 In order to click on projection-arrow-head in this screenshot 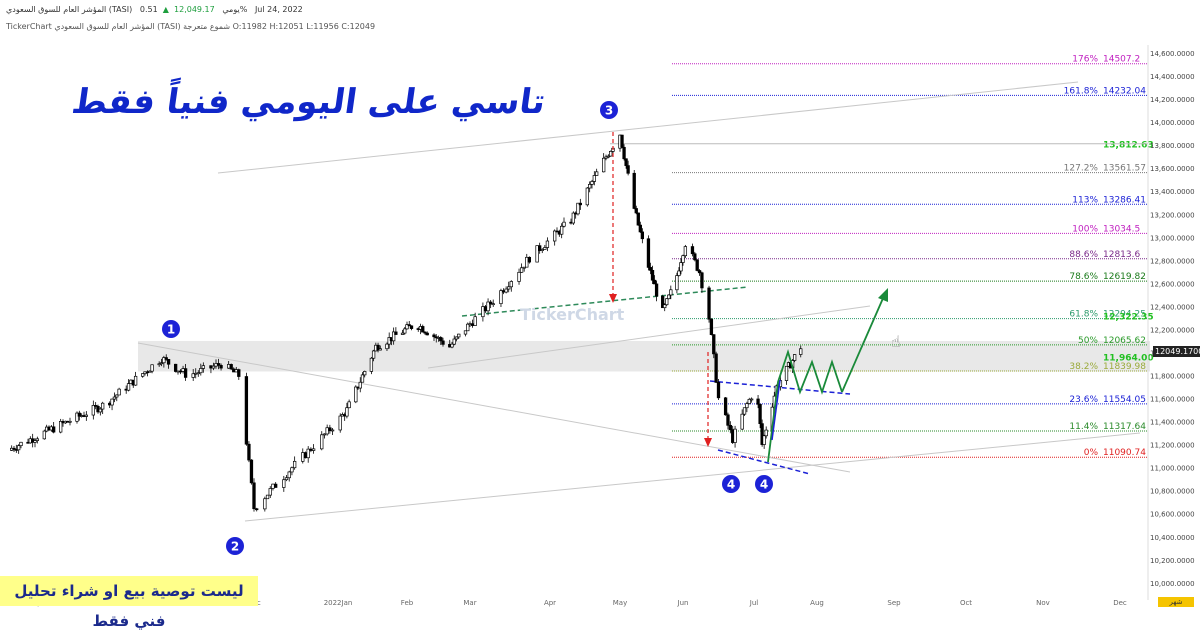, I will do `click(883, 295)`.